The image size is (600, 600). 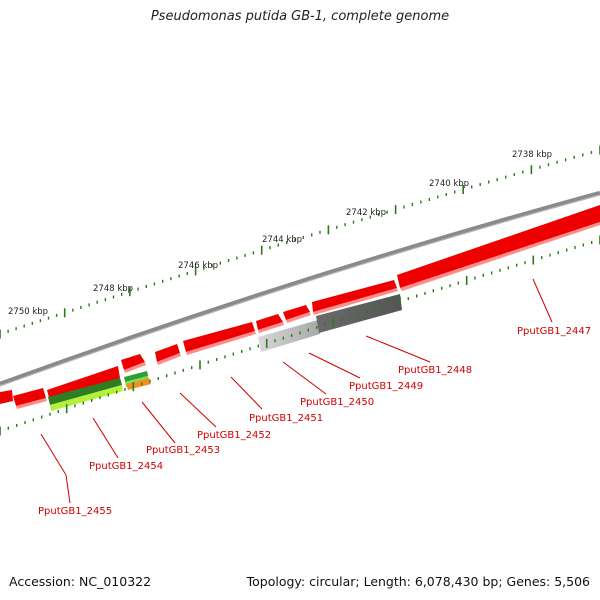 I want to click on feature-block-light-grey, so click(x=289, y=336).